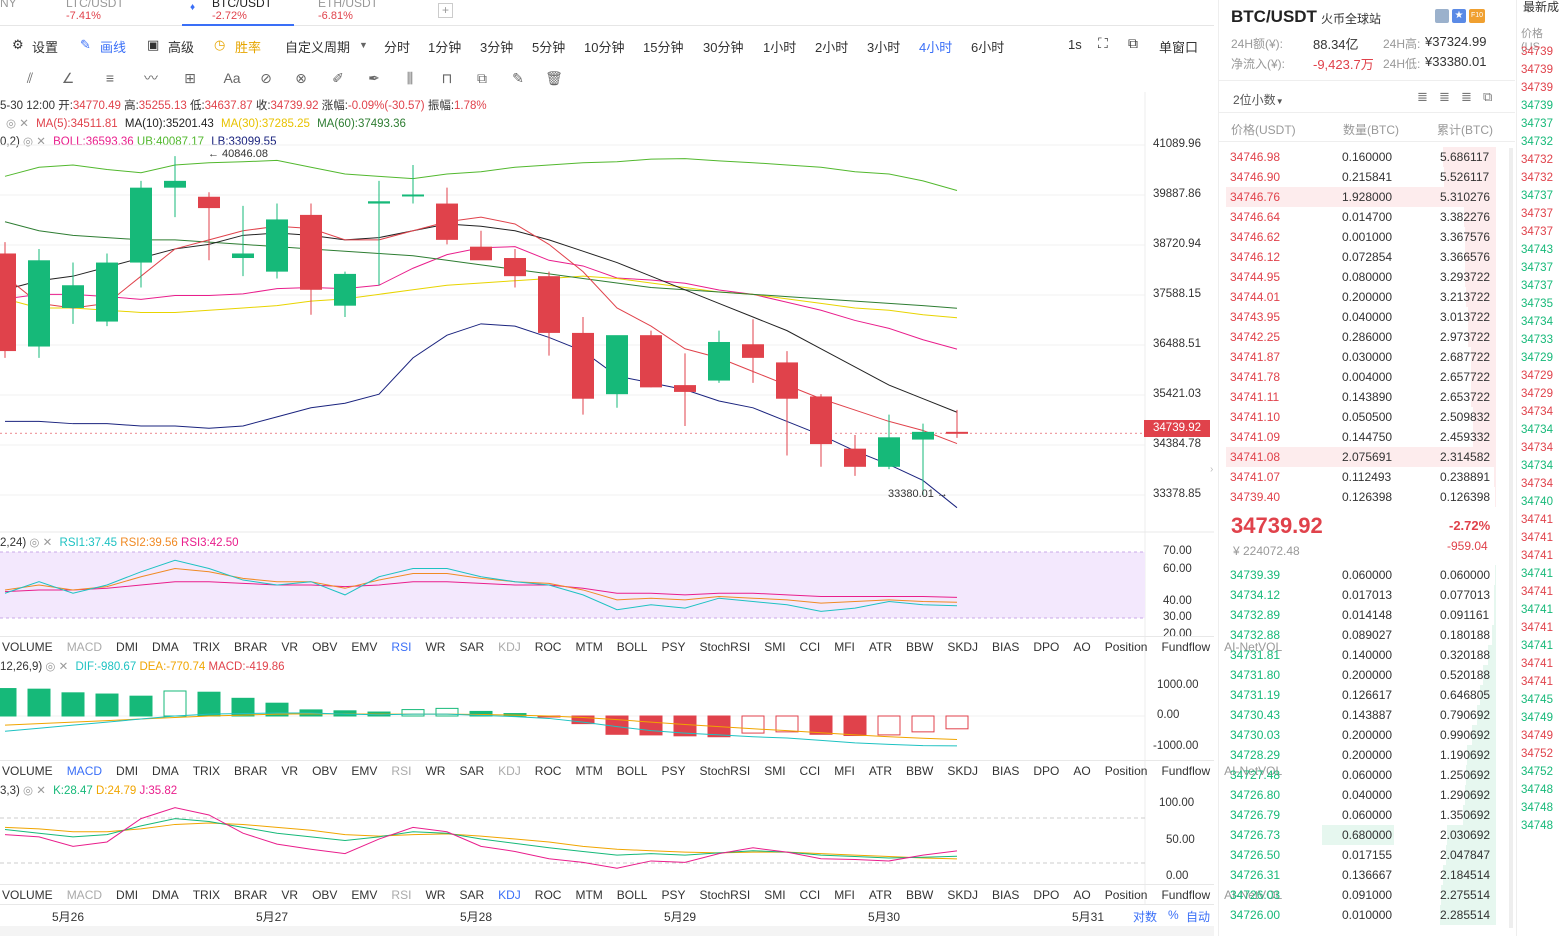  I want to click on trash-icon: 🗑, so click(554, 78).